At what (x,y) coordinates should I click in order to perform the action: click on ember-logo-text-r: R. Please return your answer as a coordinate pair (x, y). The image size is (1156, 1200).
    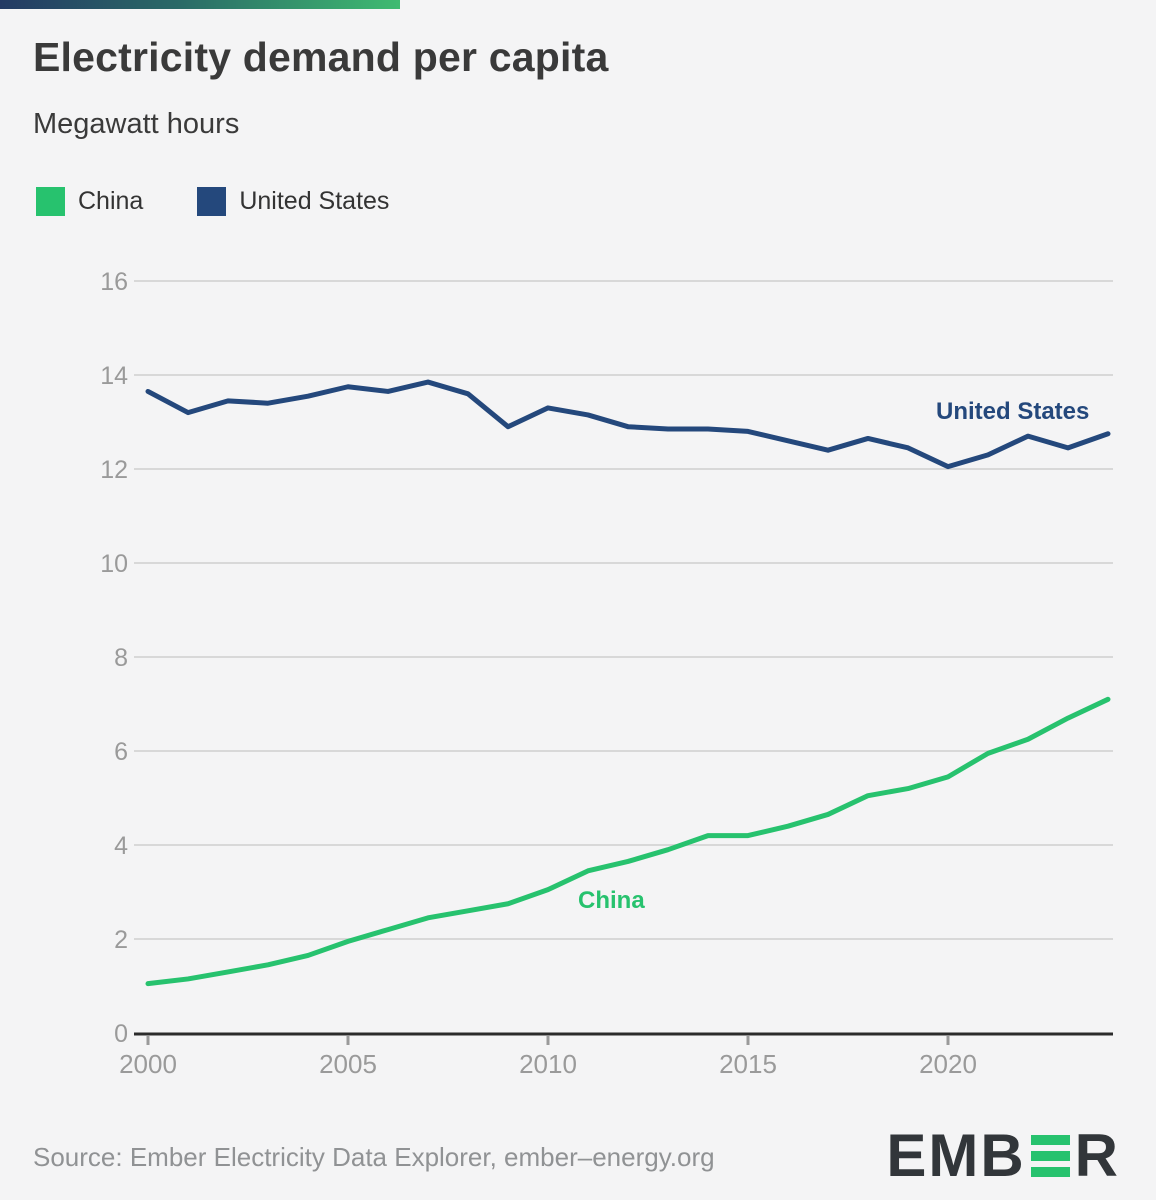
    Looking at the image, I should click on (1097, 1155).